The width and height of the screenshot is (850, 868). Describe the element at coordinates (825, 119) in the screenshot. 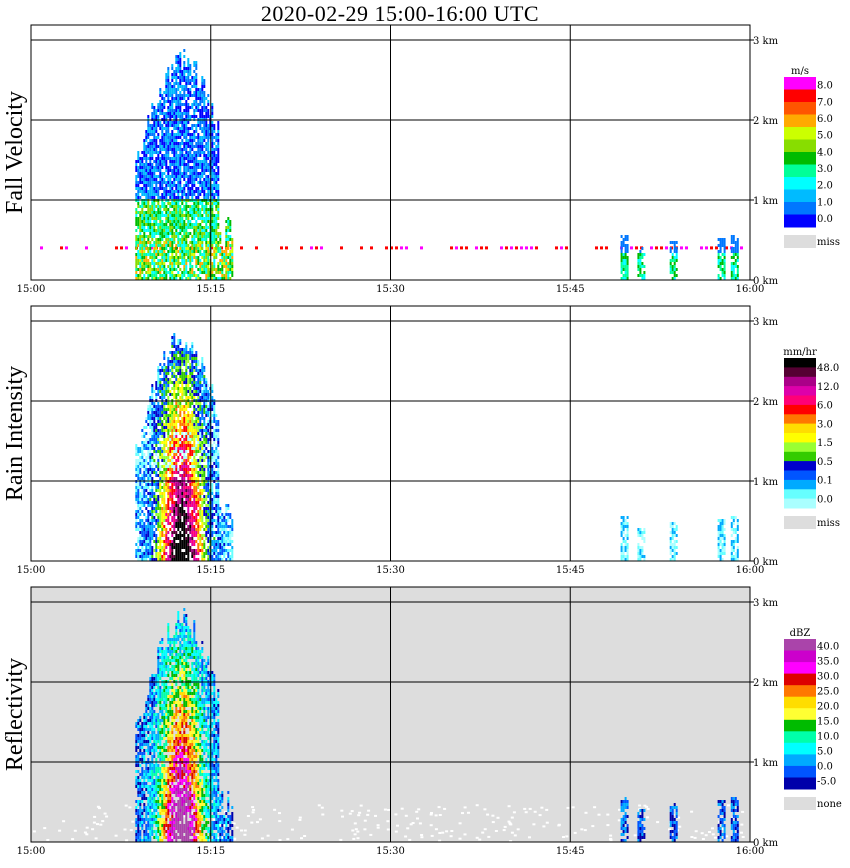

I see `colorbar-label: 6.0` at that location.